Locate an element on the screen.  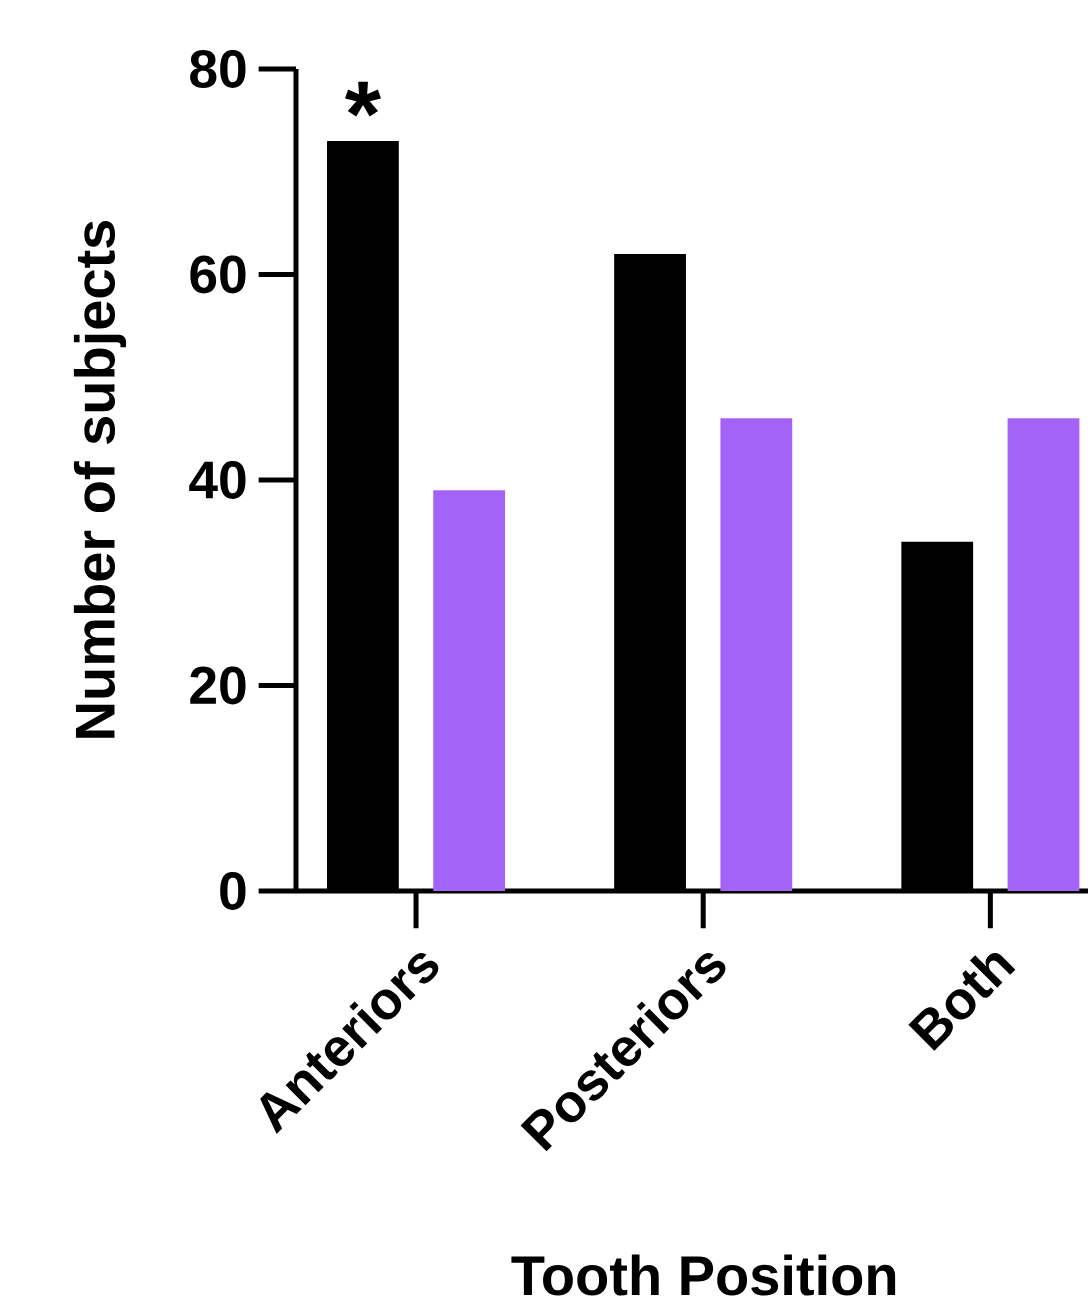
y-tick-label: 80 is located at coordinates (218, 69).